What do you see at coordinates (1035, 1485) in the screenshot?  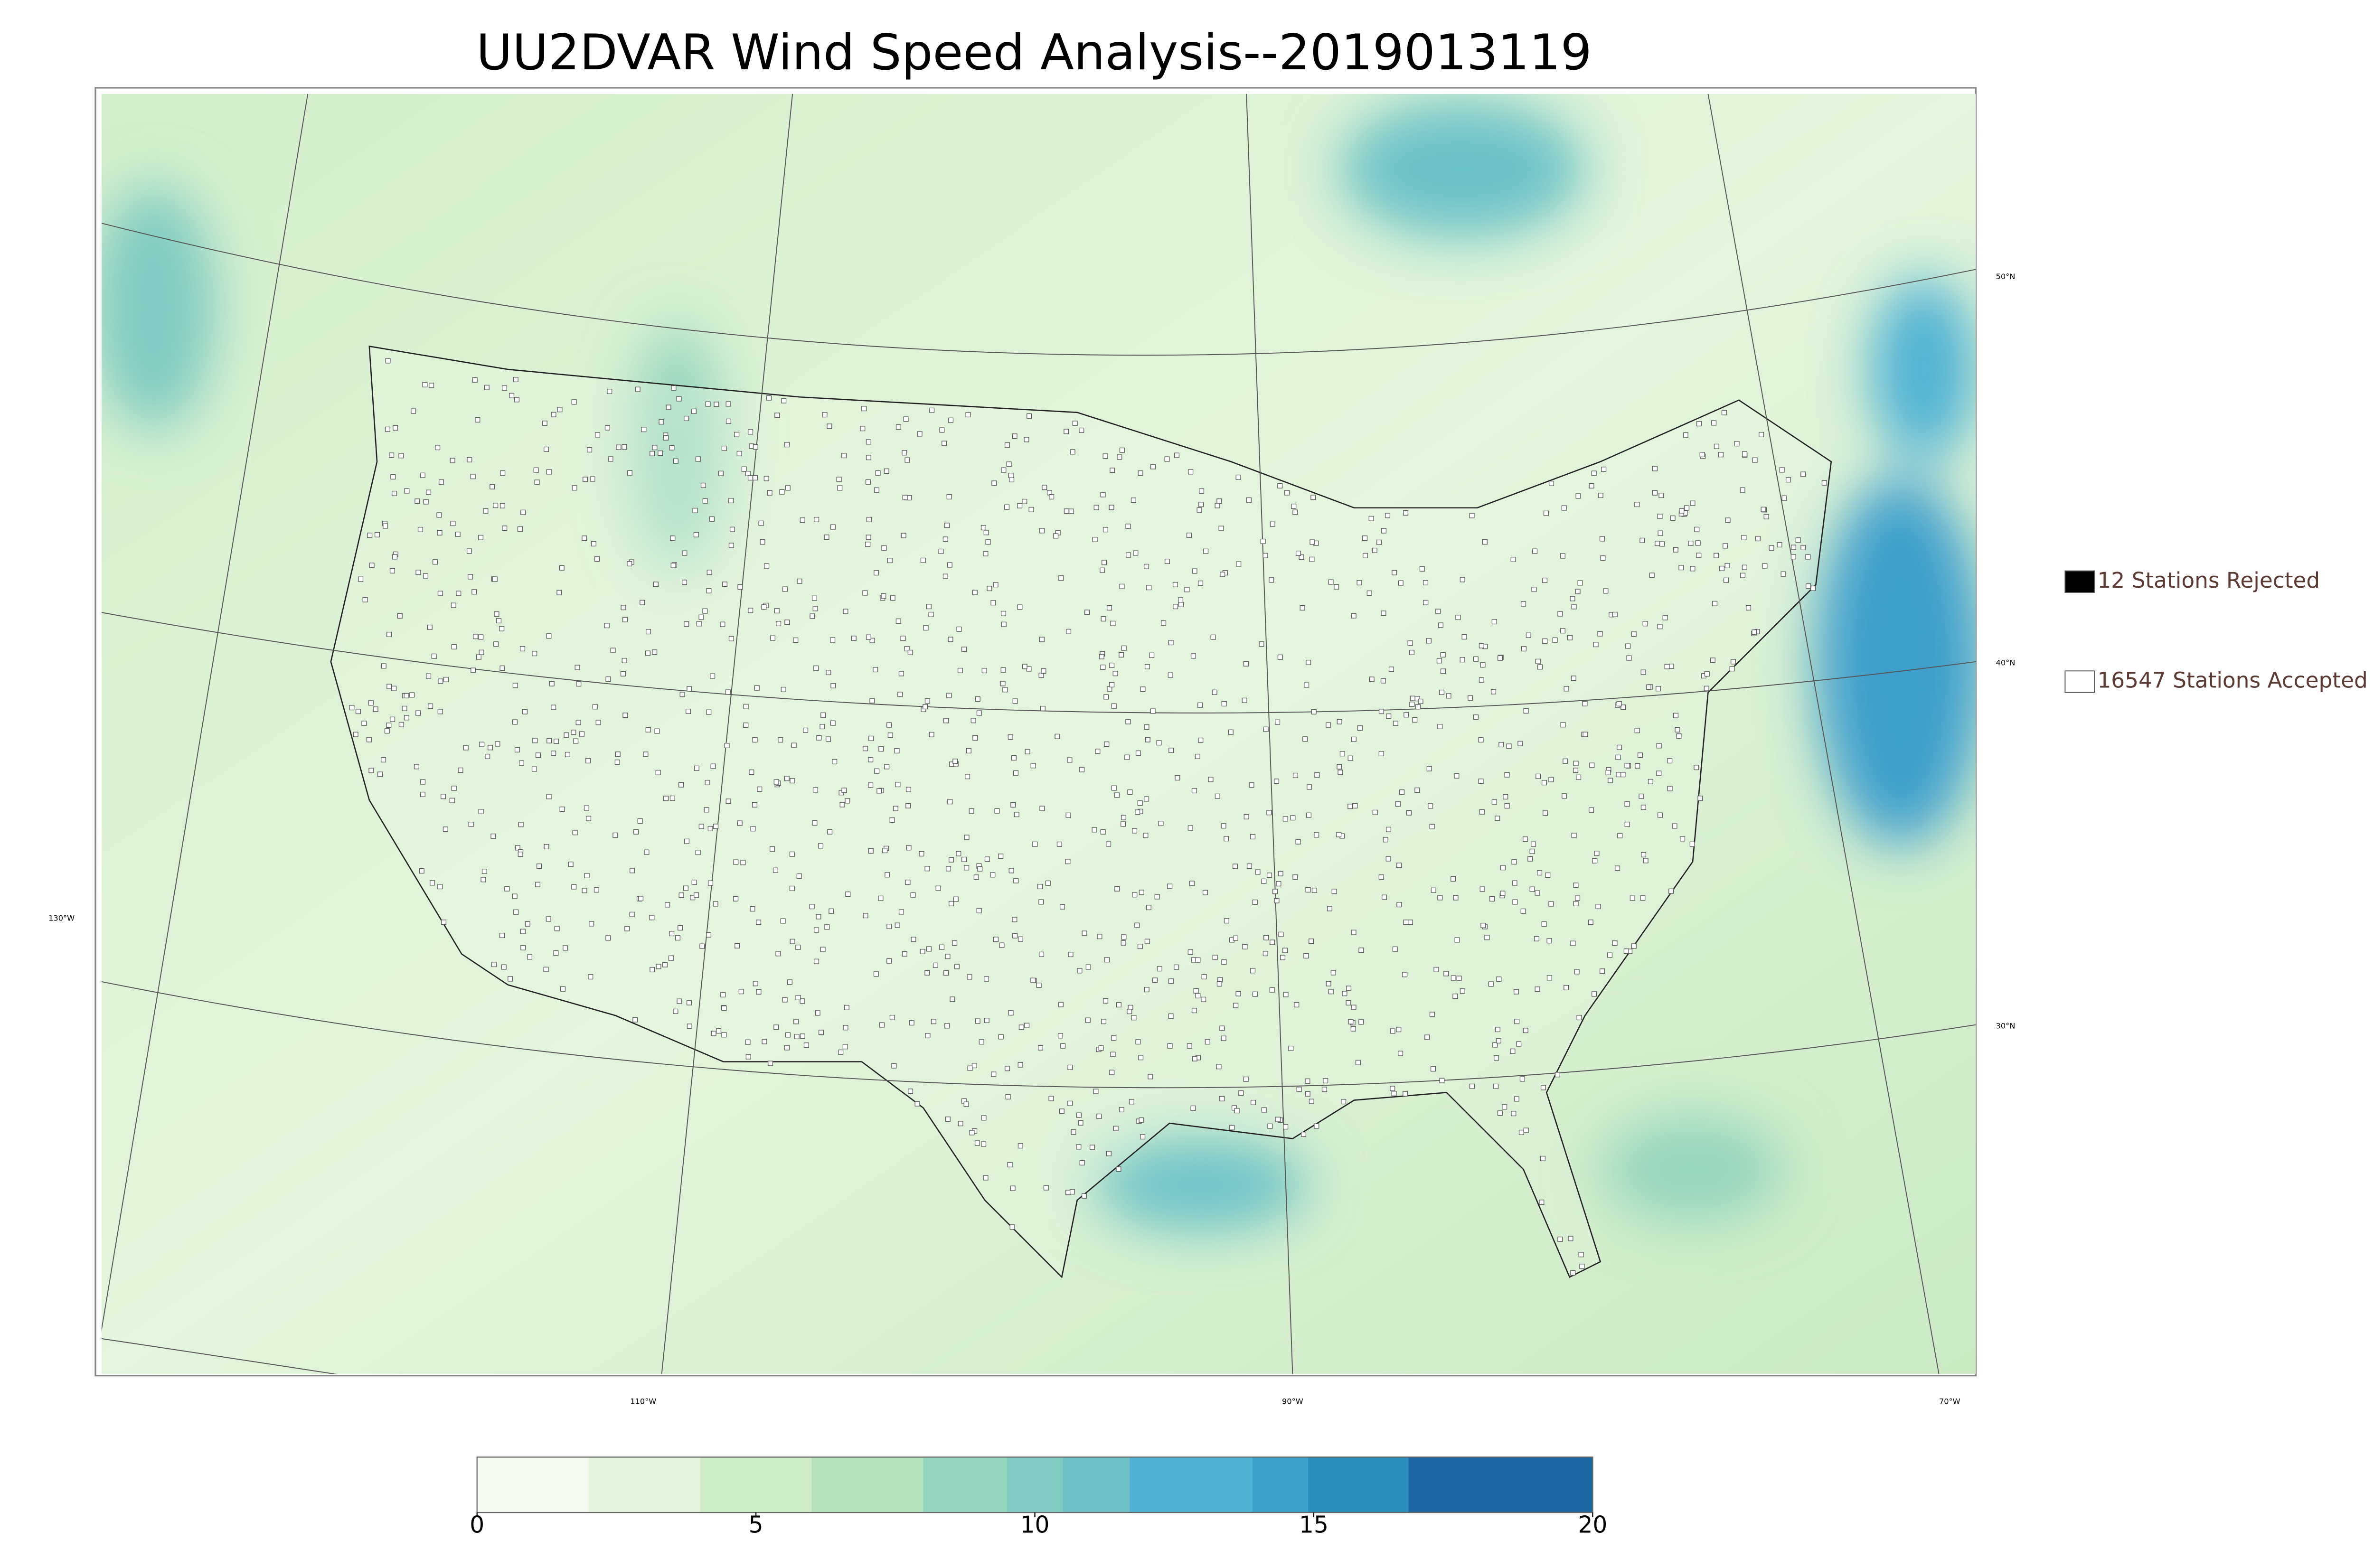 I see `colorbar-segment` at bounding box center [1035, 1485].